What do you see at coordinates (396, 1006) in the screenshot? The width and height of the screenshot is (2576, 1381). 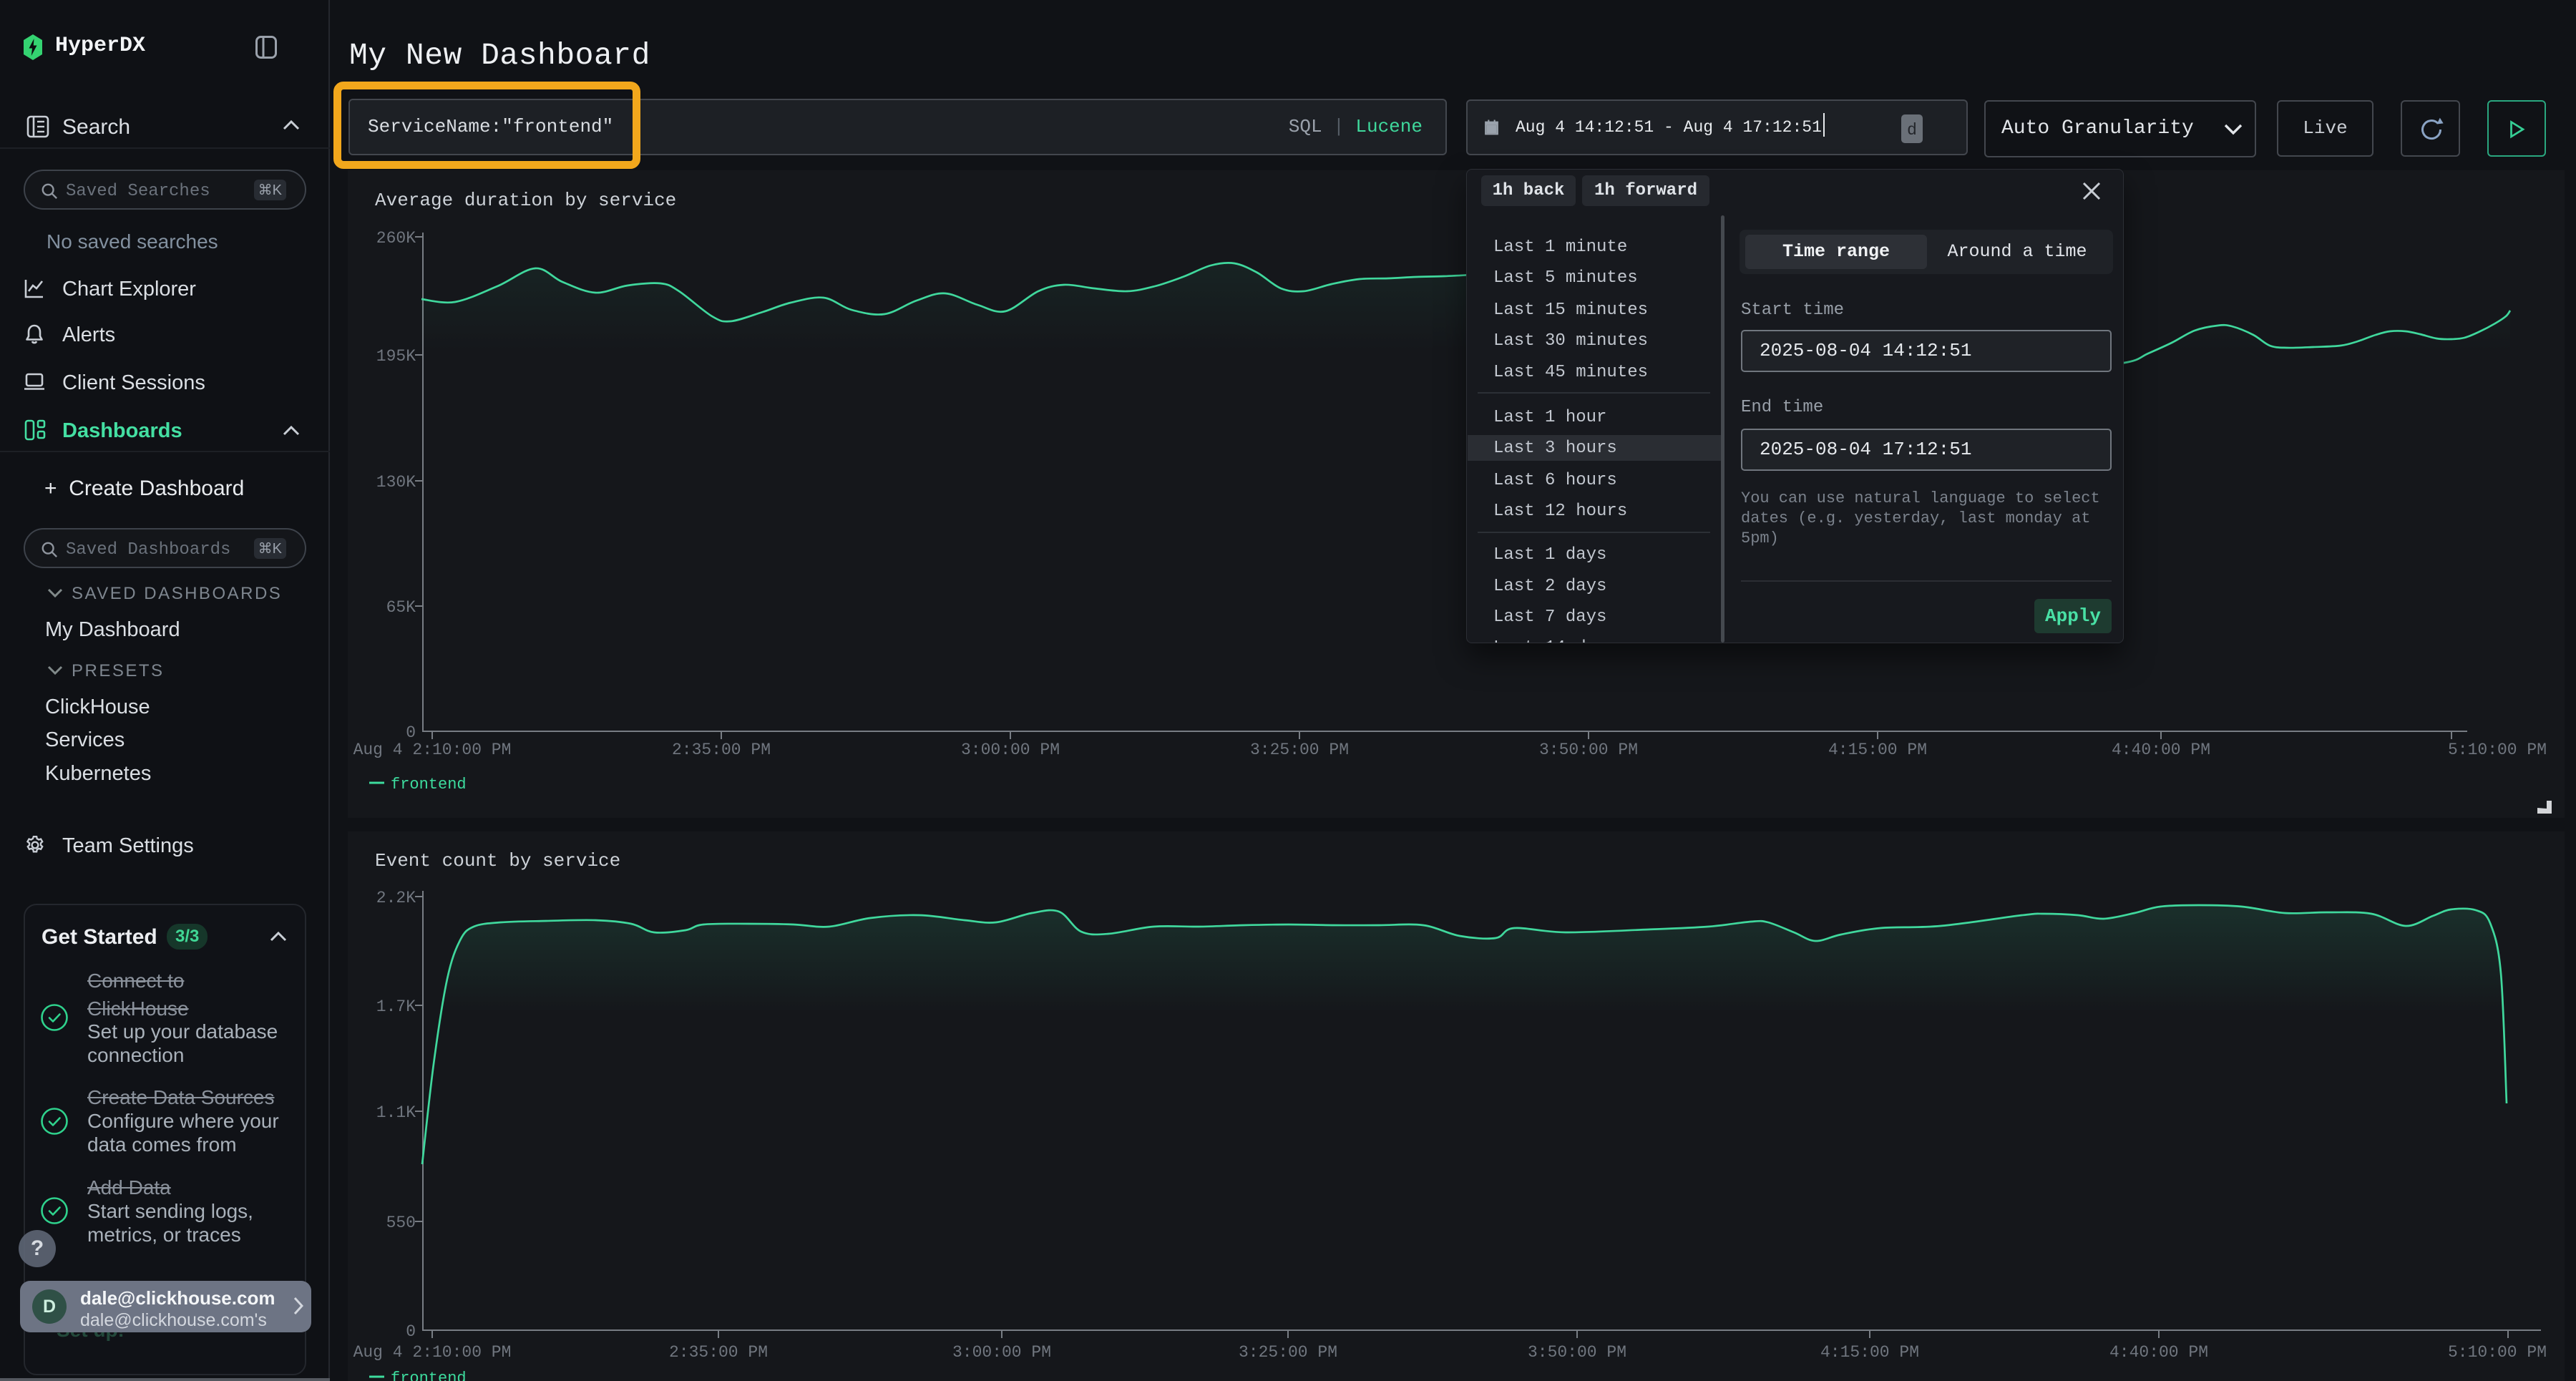 I see `svg-text: 1.7K` at bounding box center [396, 1006].